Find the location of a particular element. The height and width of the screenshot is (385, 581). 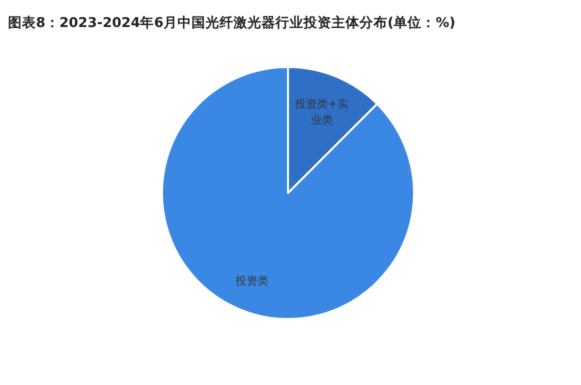

chart-title: 图表8：2023-2024年6月中国光纤激光器行业投资主体分布(单位：%) is located at coordinates (232, 22).